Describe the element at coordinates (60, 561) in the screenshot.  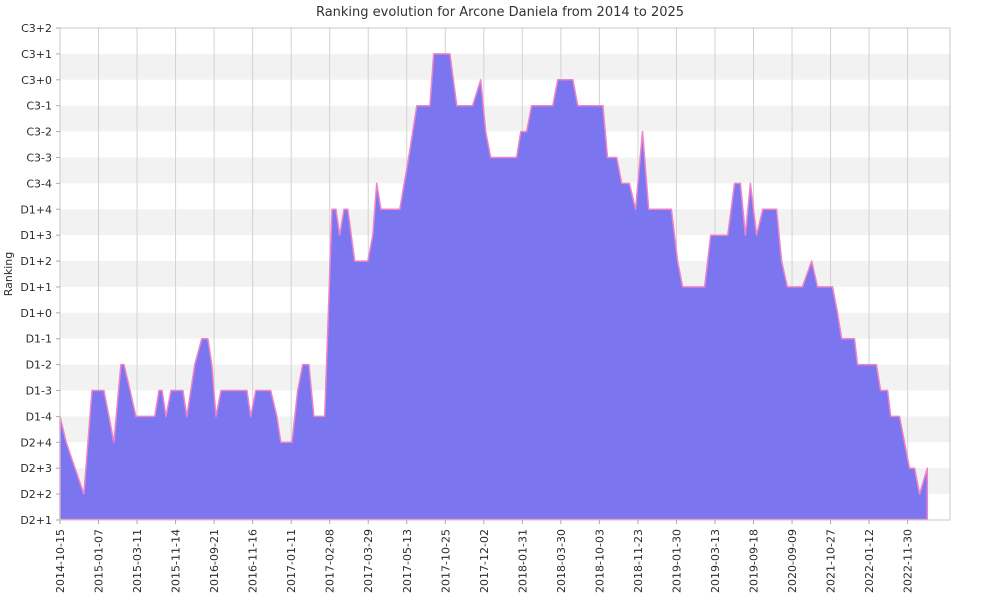
I see `x-tick-label-2014-10-15: 2014-10-15` at that location.